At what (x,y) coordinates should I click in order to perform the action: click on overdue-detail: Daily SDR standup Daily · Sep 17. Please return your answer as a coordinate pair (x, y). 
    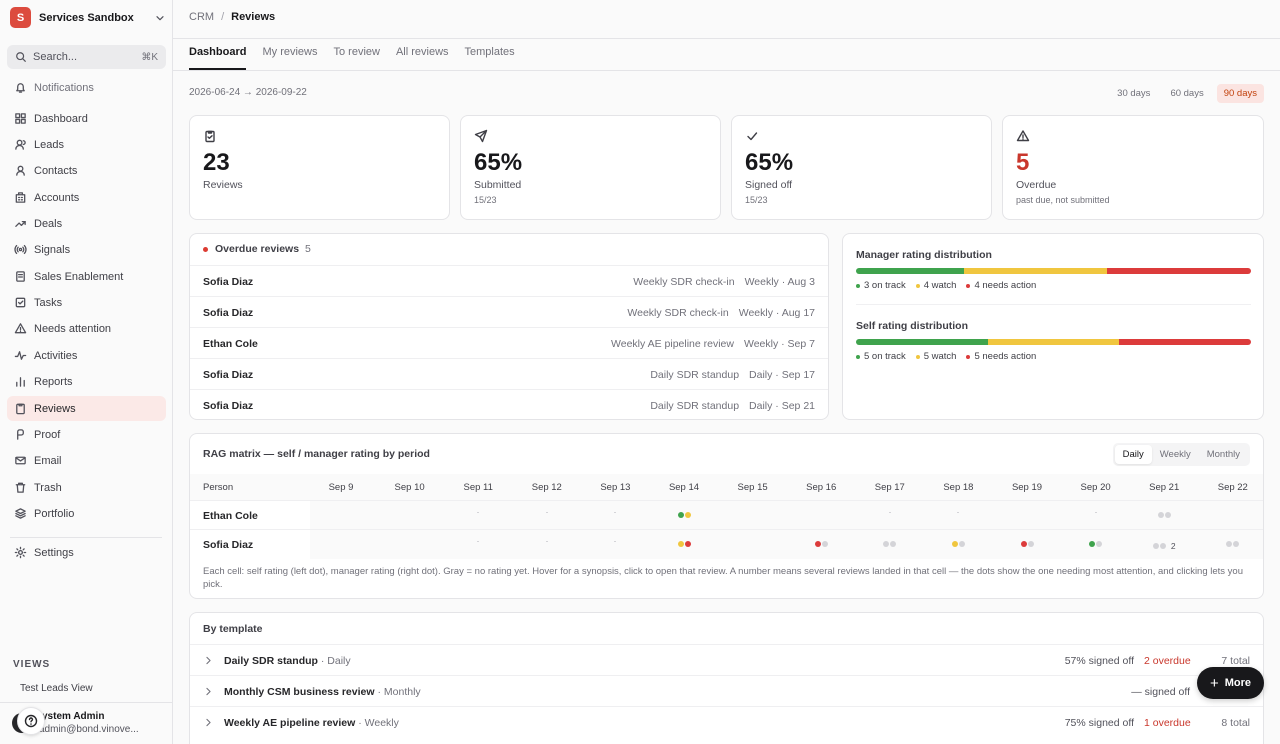
    Looking at the image, I should click on (732, 375).